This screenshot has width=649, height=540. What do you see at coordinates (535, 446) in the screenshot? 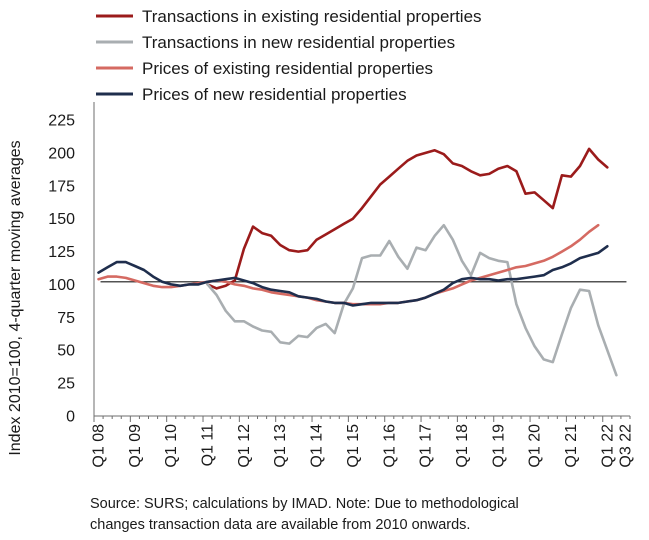
I see `x-tick-label: Q1 20` at bounding box center [535, 446].